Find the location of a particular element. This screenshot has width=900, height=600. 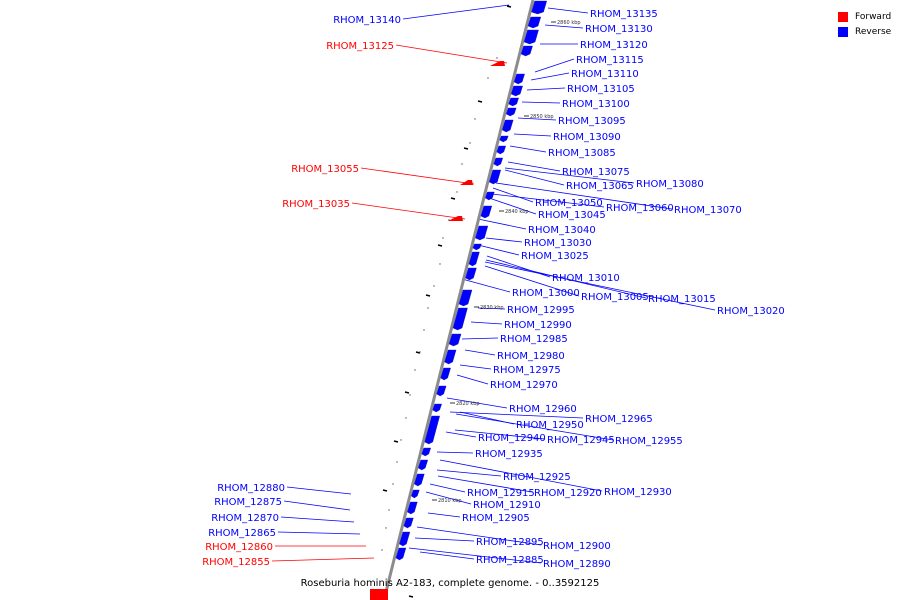

gene-label: RHOM_12945 is located at coordinates (581, 440).